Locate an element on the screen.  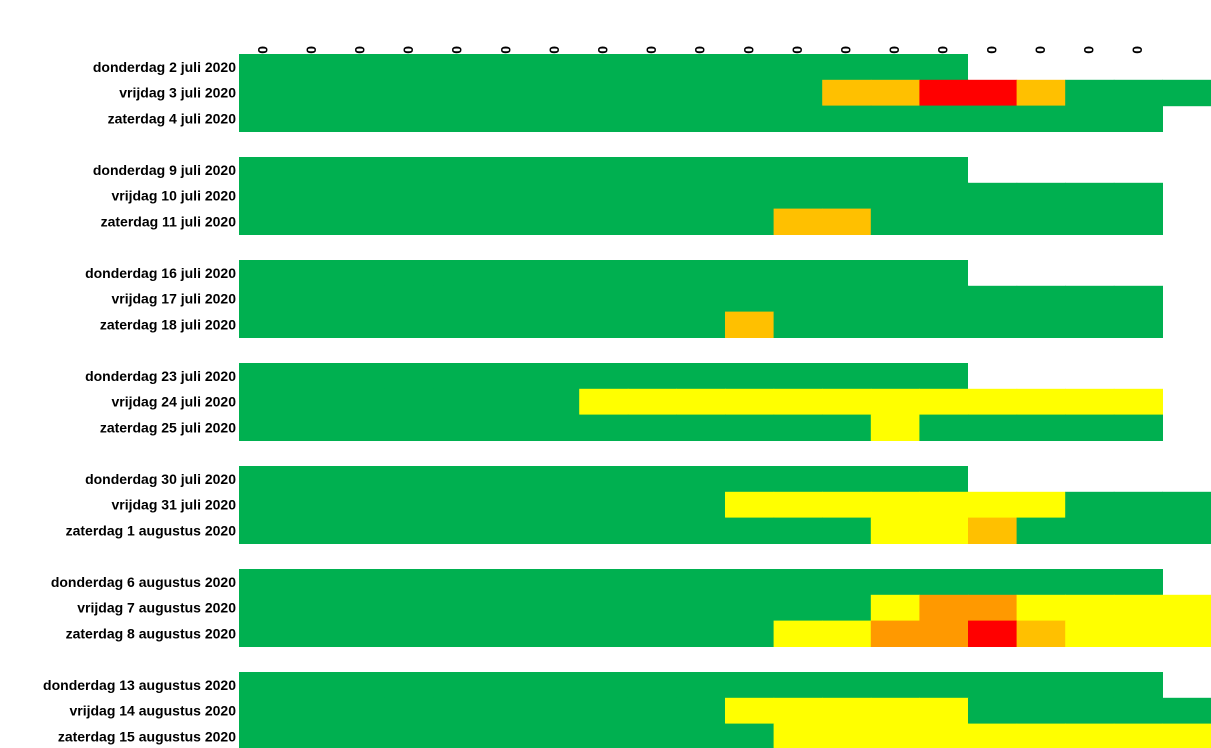
row-label: zaterdag 8 augustus 2020 is located at coordinates (151, 634).